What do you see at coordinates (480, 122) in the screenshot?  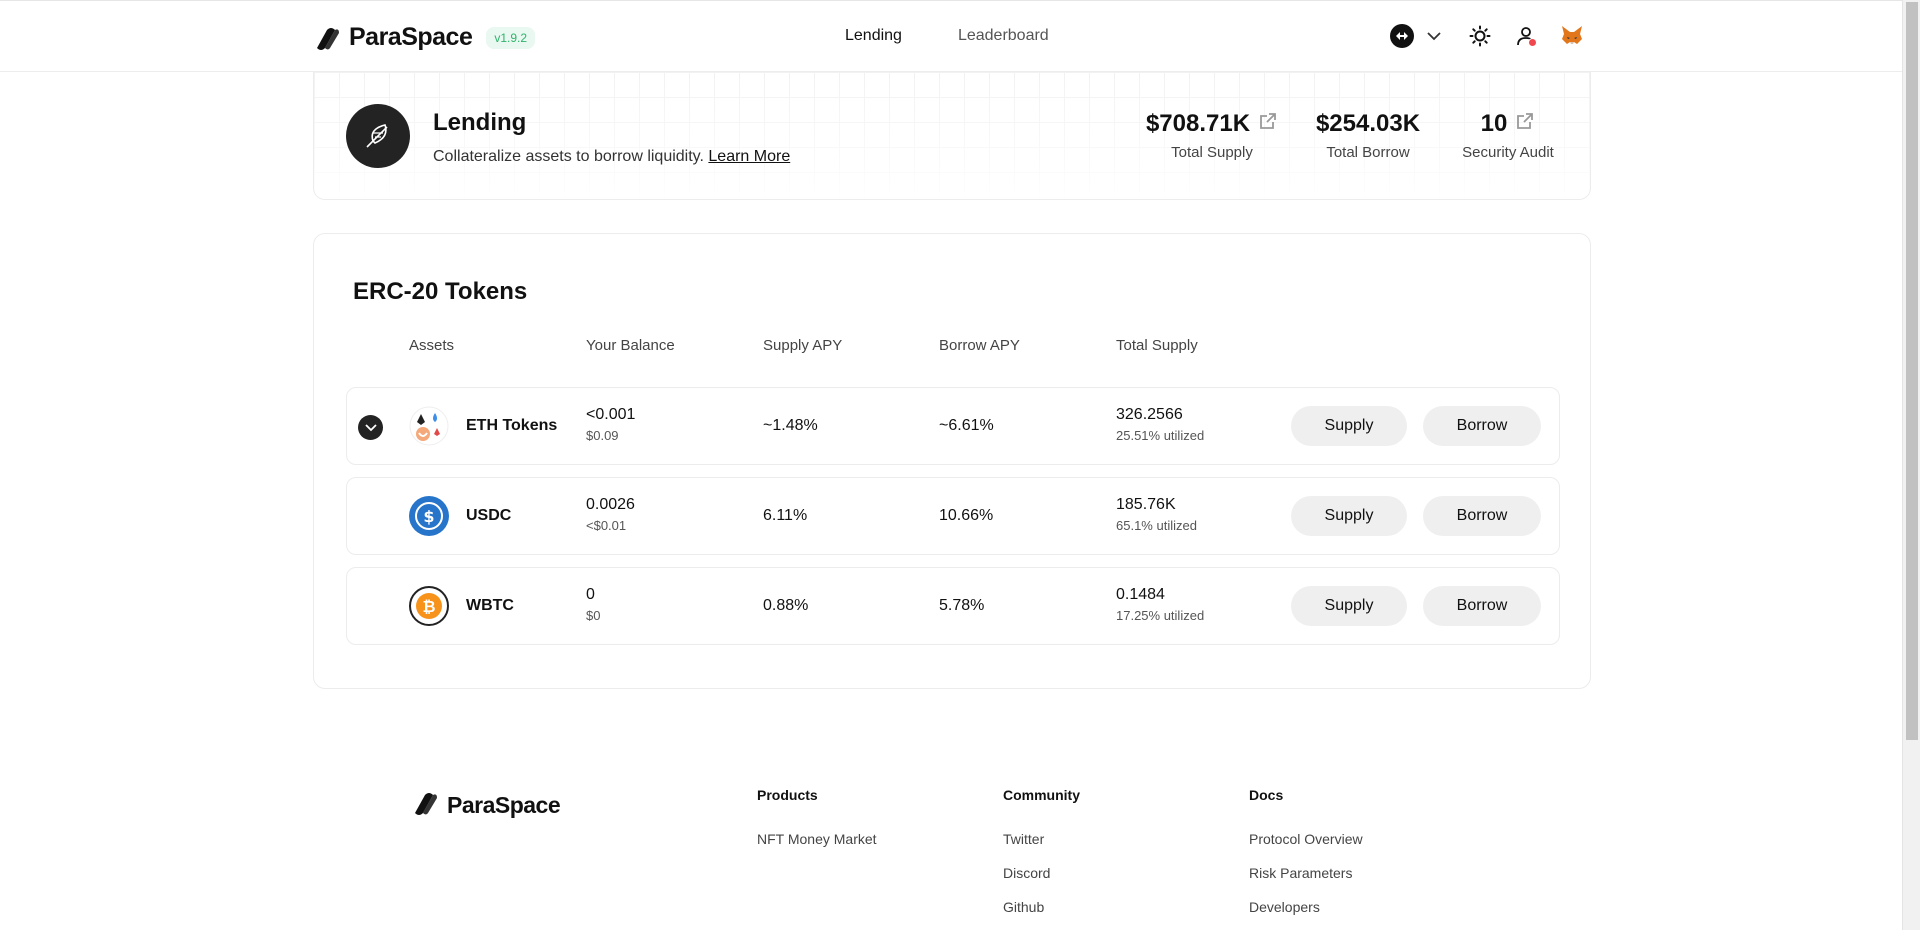 I see `page-title: Lending` at bounding box center [480, 122].